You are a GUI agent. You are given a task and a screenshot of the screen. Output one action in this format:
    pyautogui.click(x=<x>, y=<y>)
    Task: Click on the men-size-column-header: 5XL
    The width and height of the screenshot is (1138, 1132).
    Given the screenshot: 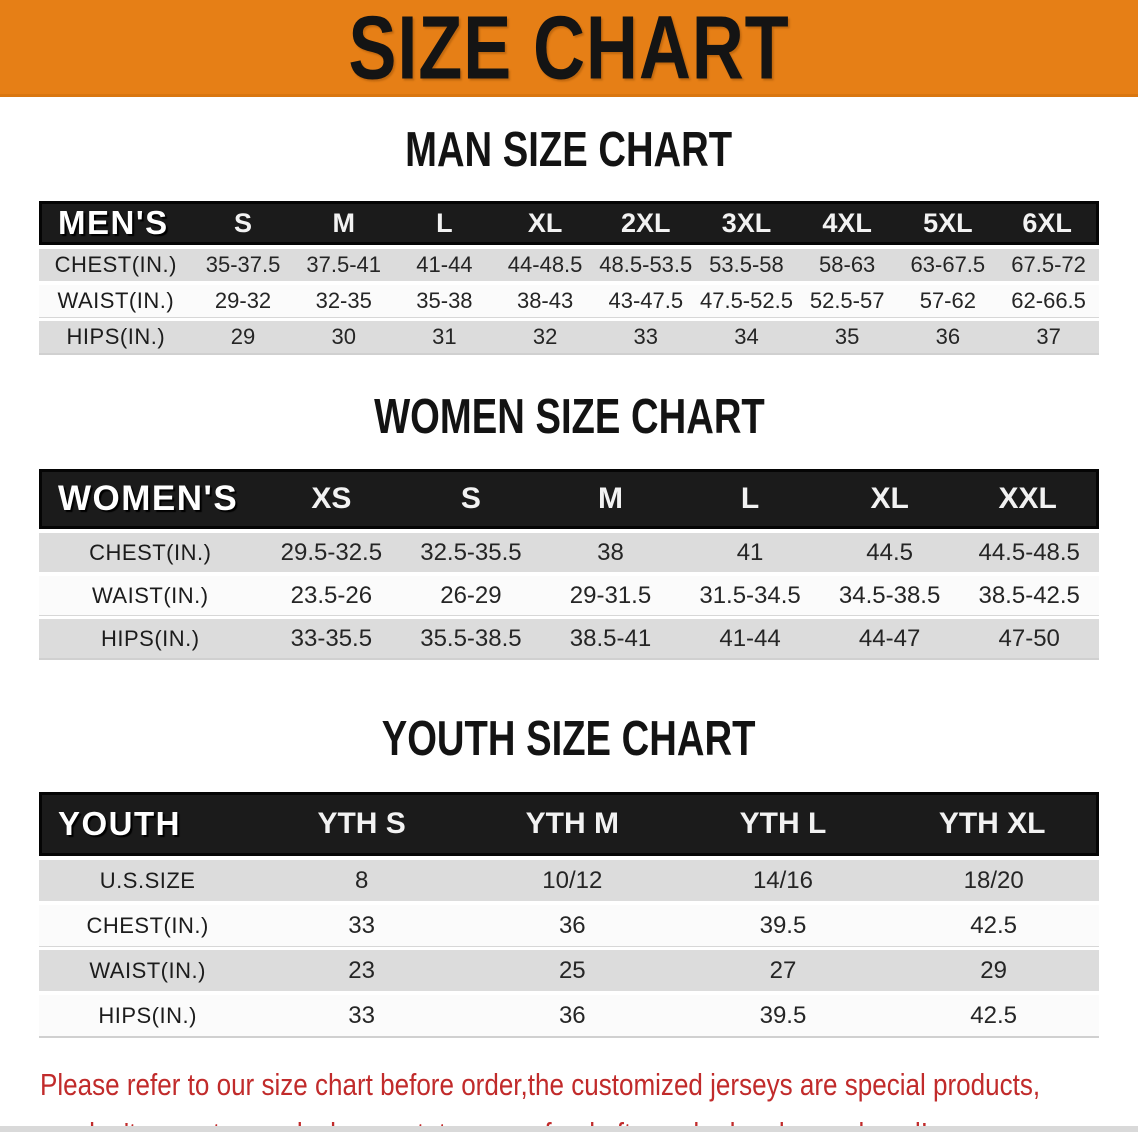 What is the action you would take?
    pyautogui.click(x=948, y=223)
    